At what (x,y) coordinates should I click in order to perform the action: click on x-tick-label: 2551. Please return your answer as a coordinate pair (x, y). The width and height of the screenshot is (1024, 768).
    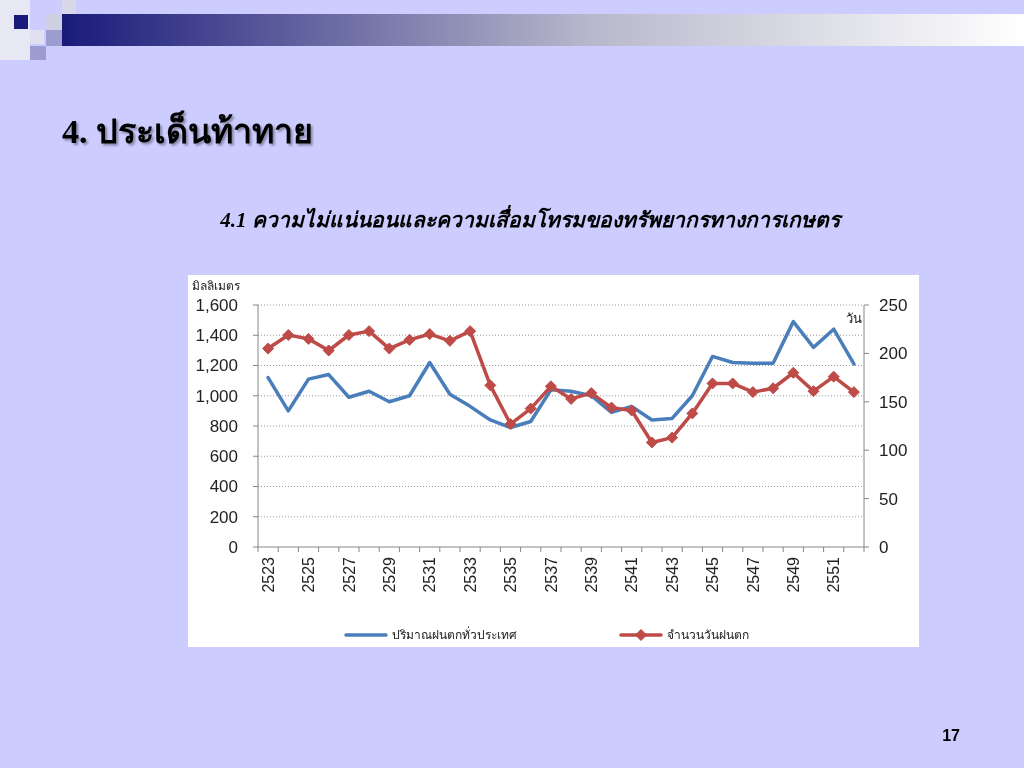
    Looking at the image, I should click on (834, 574).